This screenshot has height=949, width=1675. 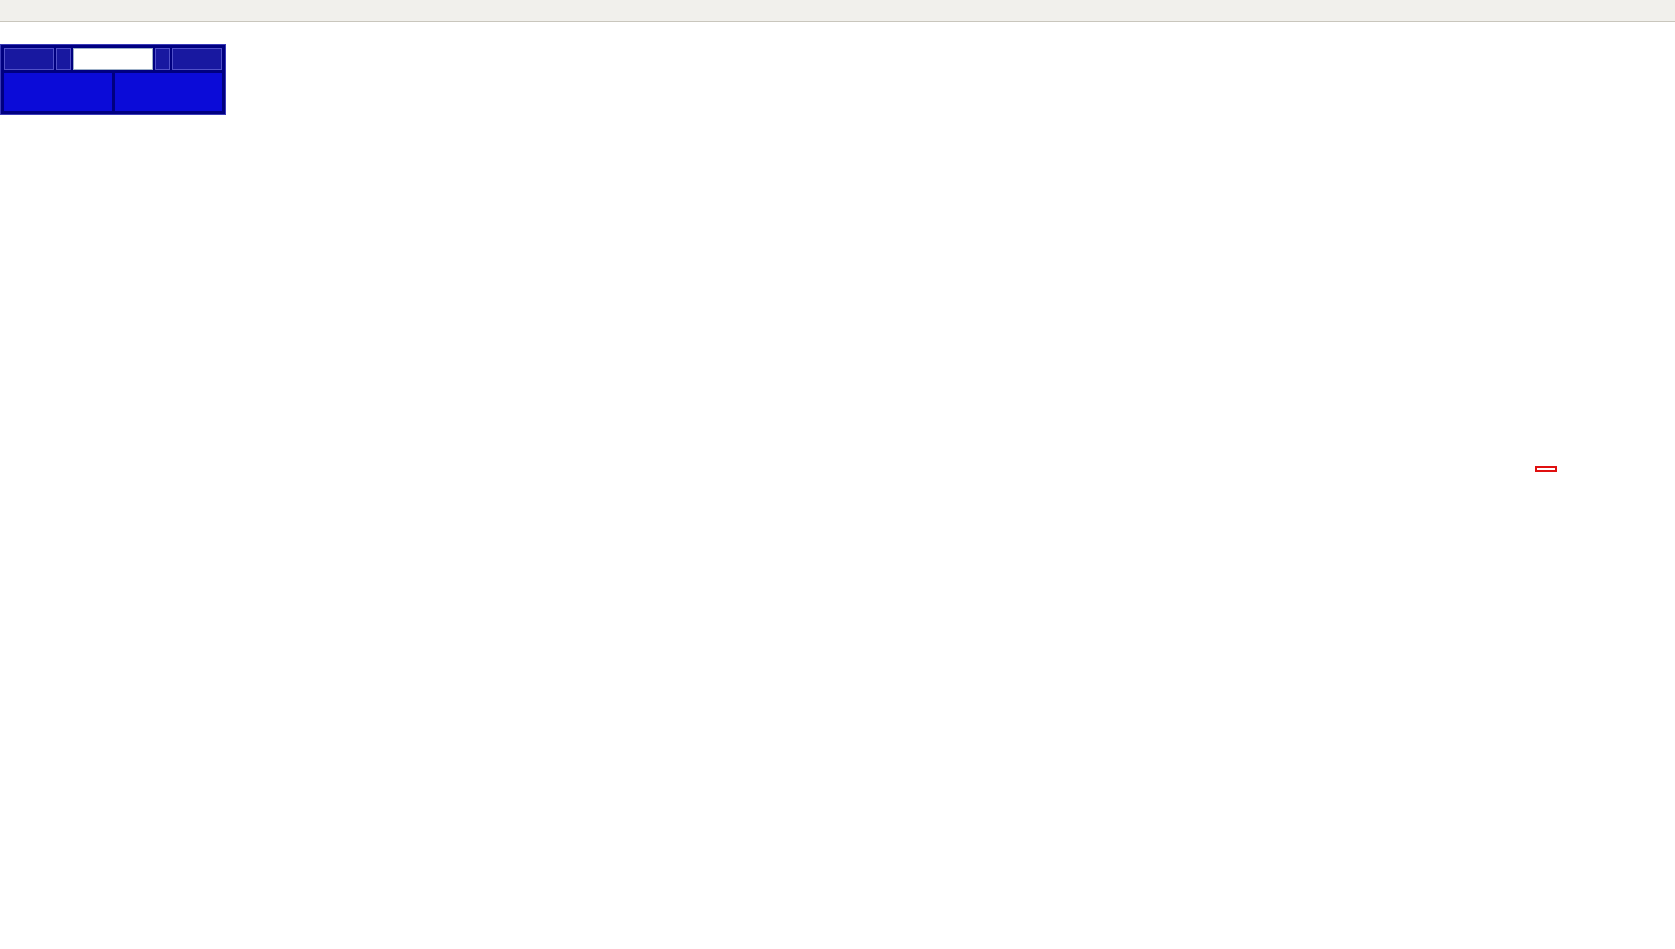 I want to click on volume-decrease-stepper, so click(x=63, y=59).